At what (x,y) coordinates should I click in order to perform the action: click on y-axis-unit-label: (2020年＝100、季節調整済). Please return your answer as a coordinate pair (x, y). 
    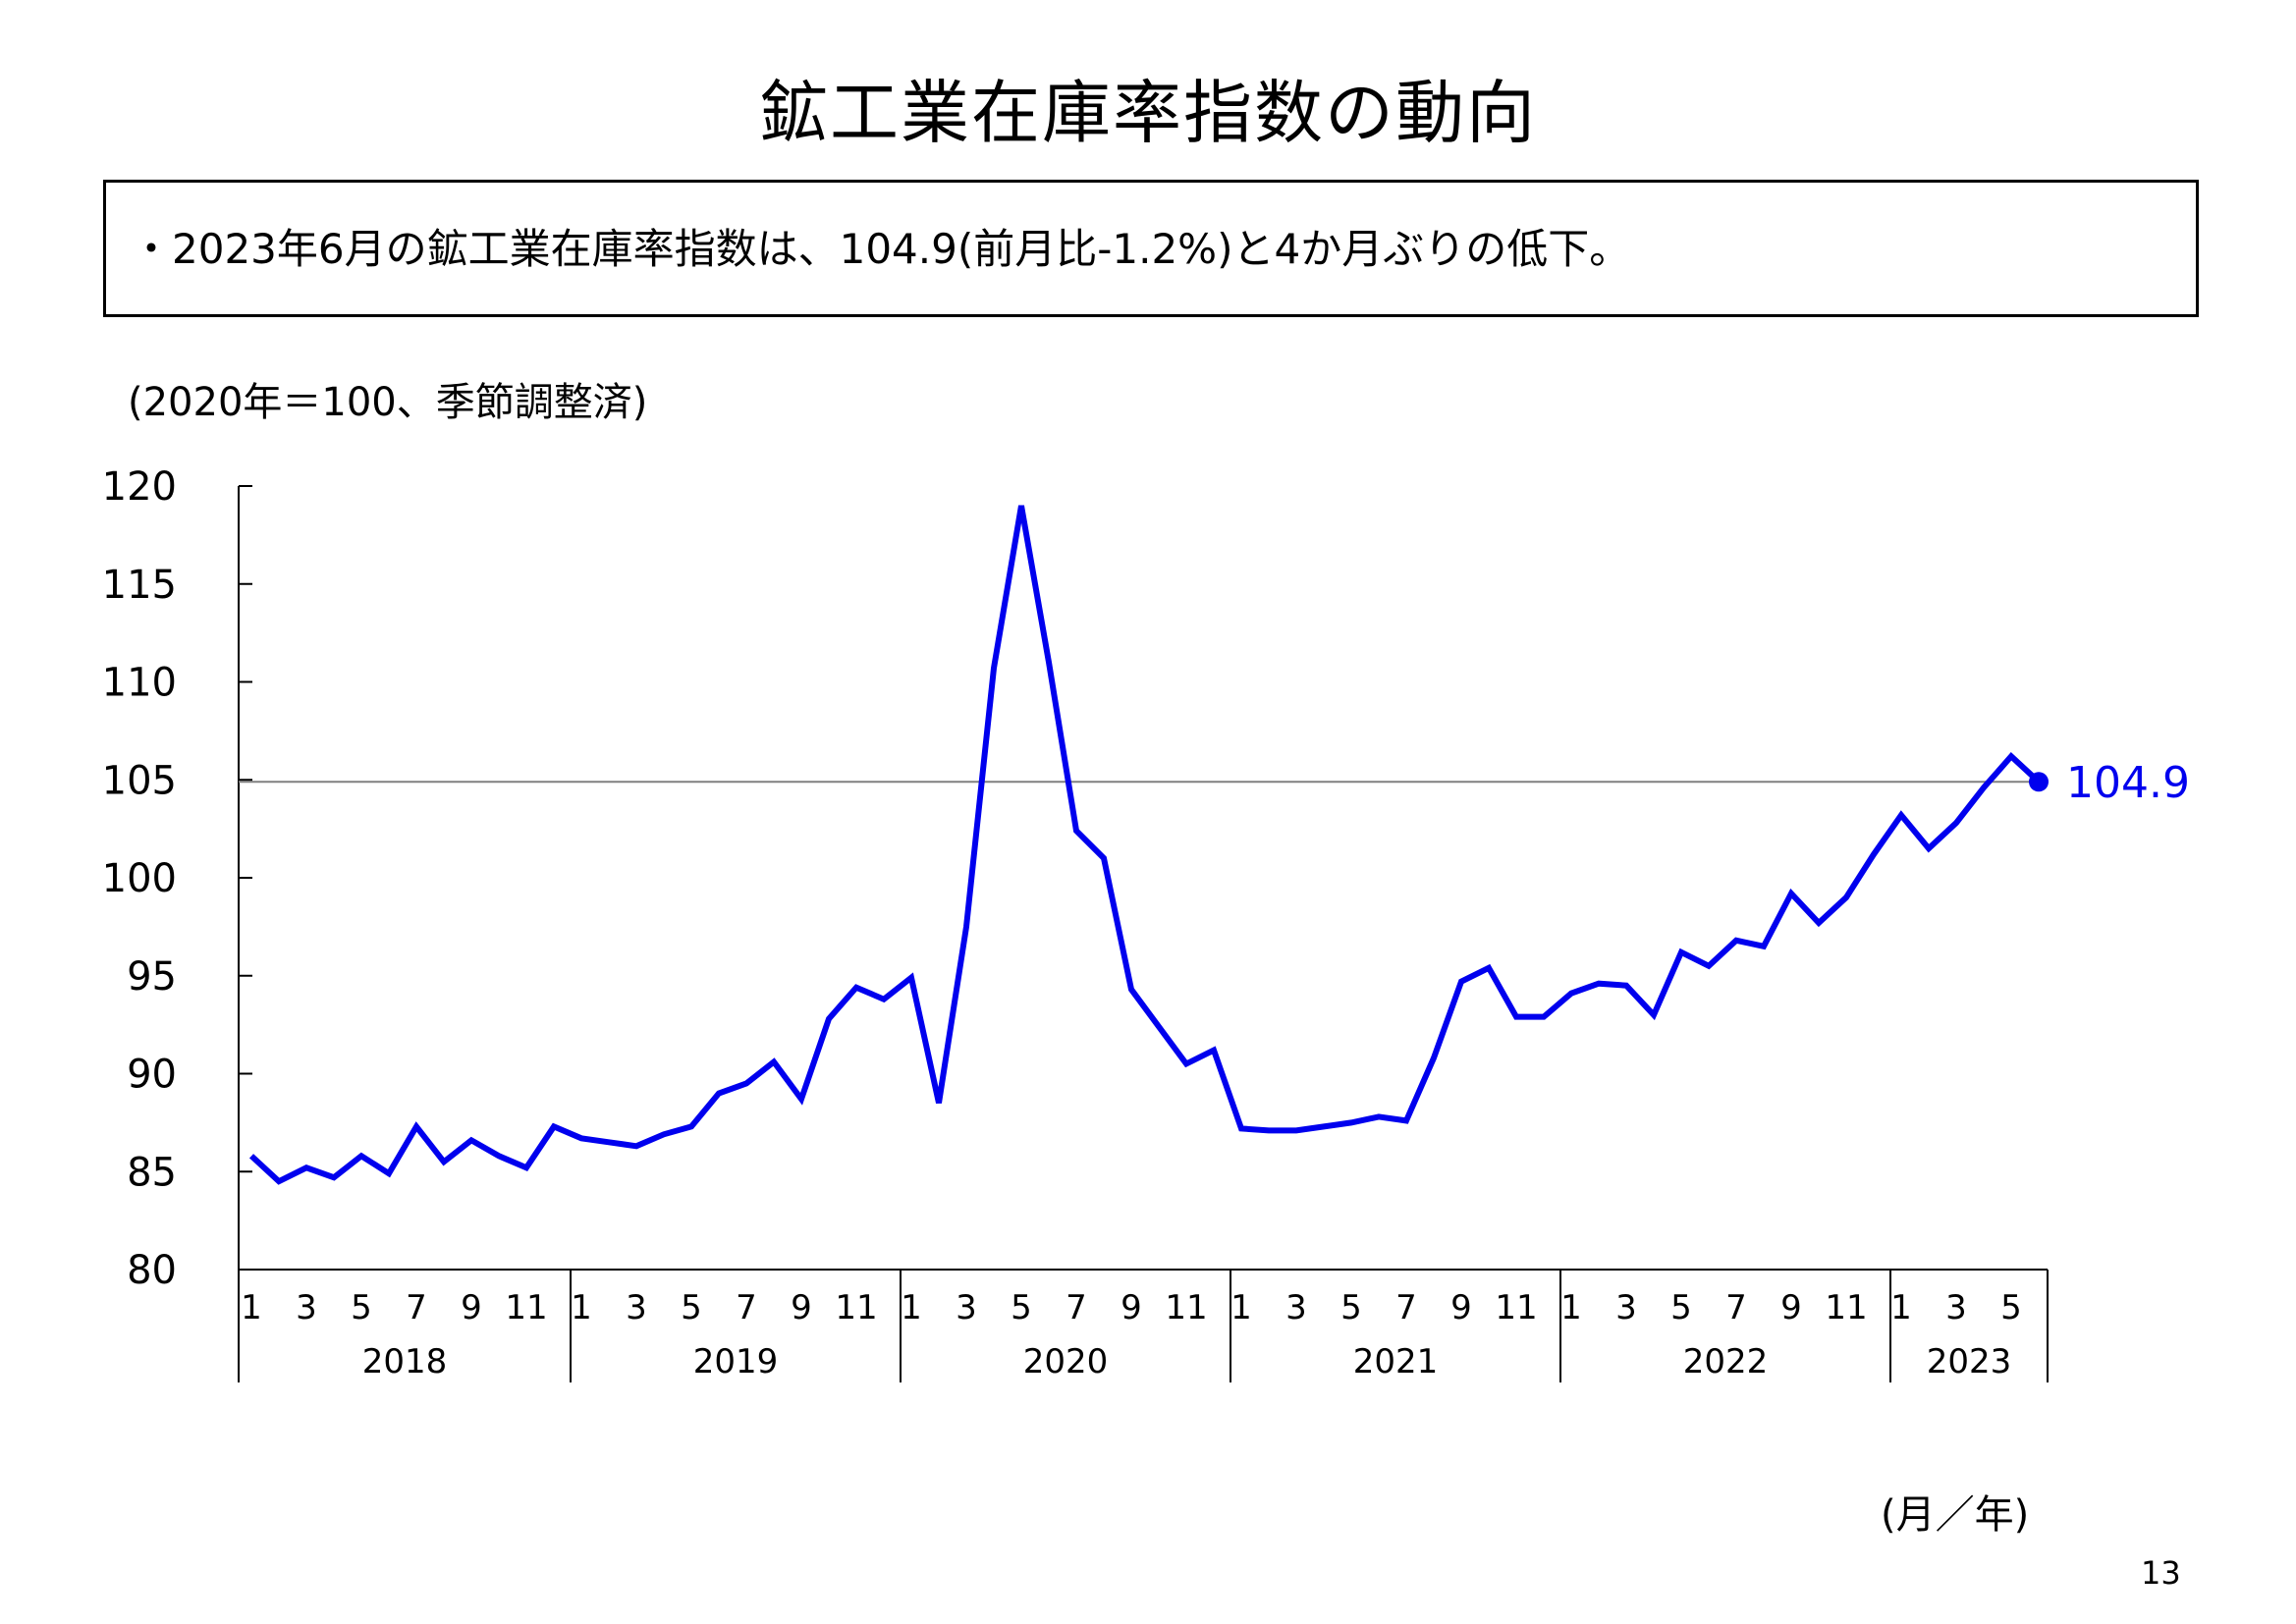
    Looking at the image, I should click on (388, 402).